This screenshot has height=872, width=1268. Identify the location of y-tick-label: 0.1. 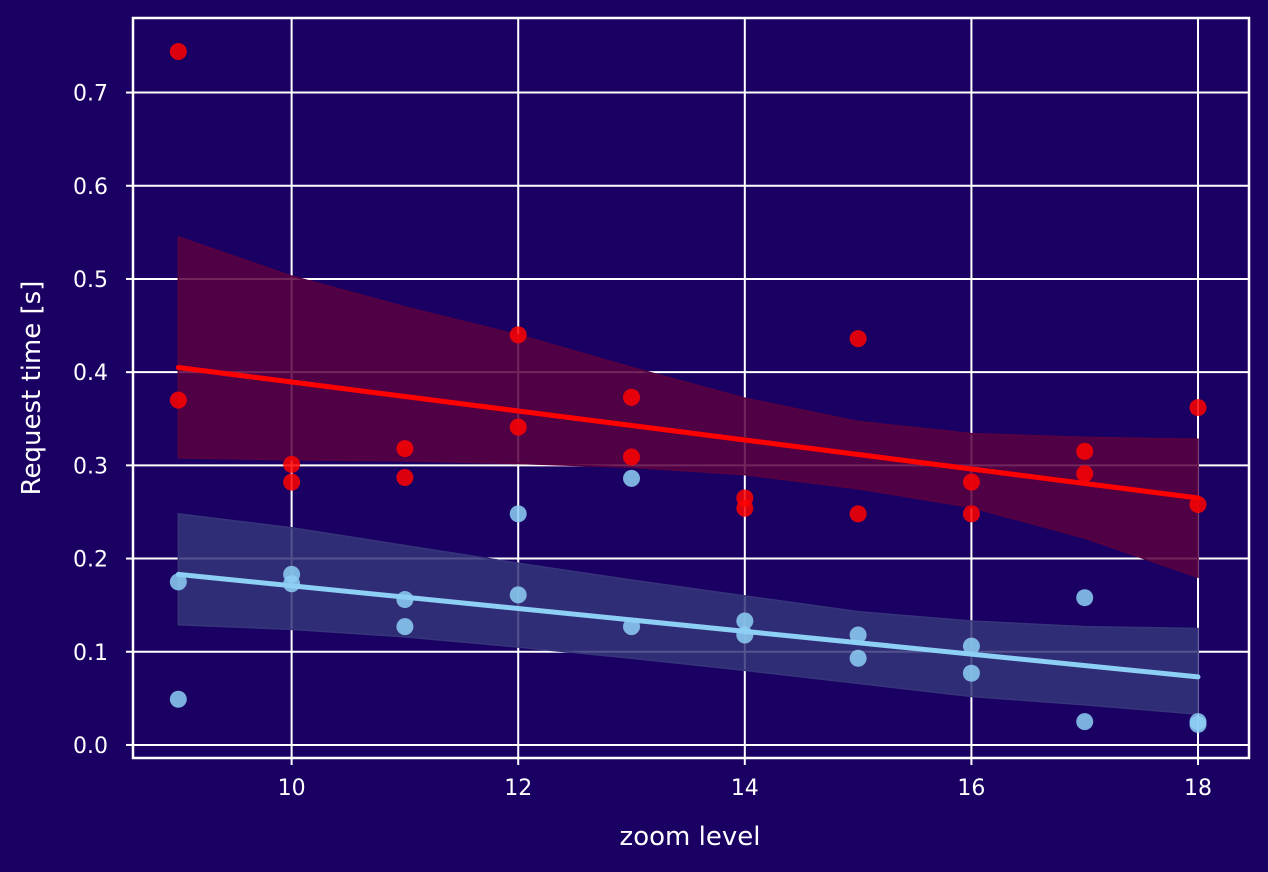
(90, 653).